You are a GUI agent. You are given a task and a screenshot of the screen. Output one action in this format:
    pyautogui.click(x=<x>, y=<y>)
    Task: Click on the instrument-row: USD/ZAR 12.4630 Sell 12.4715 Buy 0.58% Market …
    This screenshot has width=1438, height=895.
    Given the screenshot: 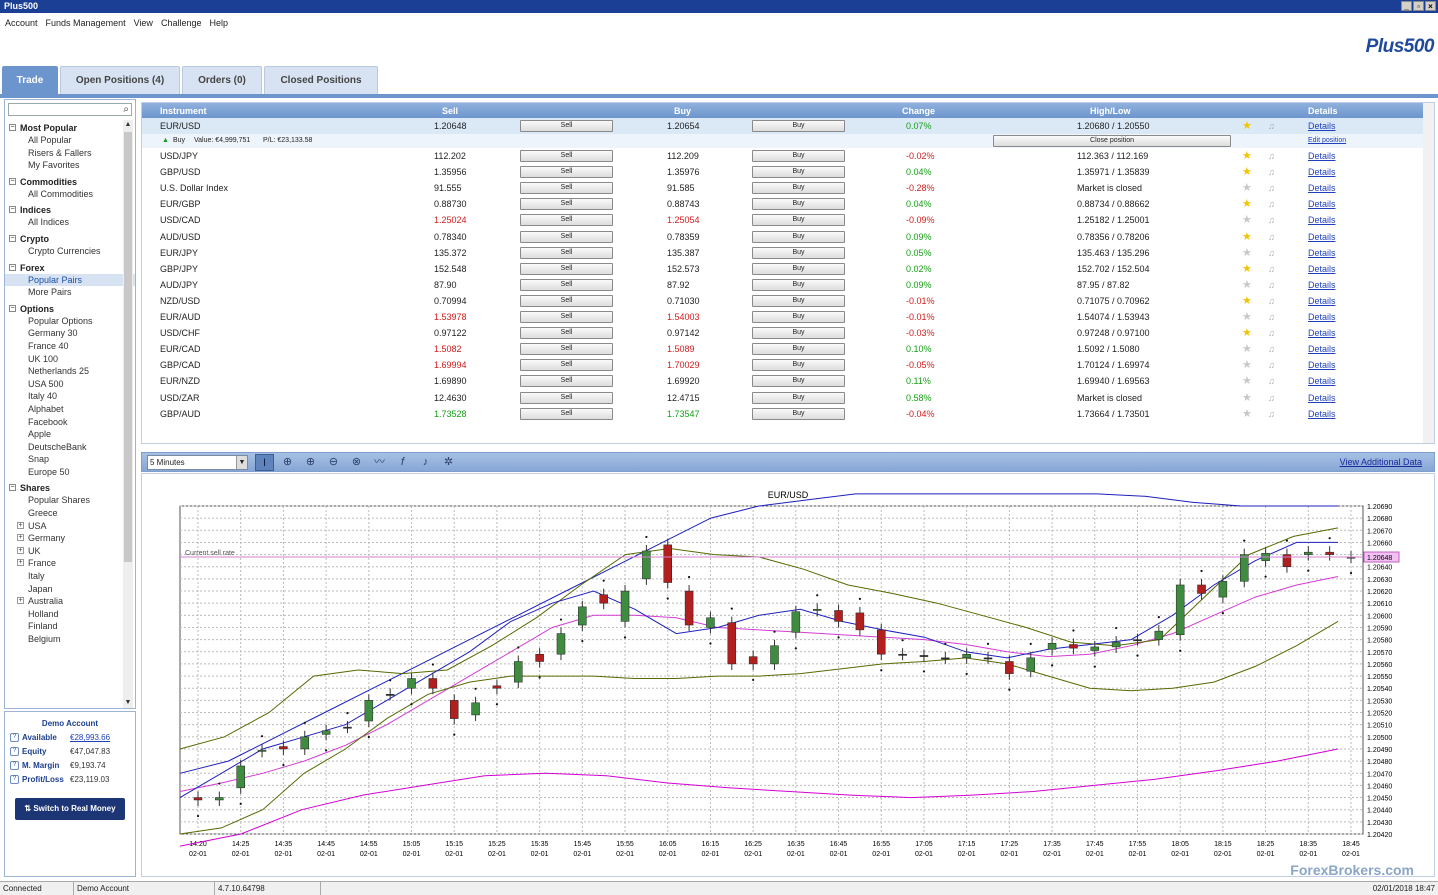 What is the action you would take?
    pyautogui.click(x=788, y=398)
    